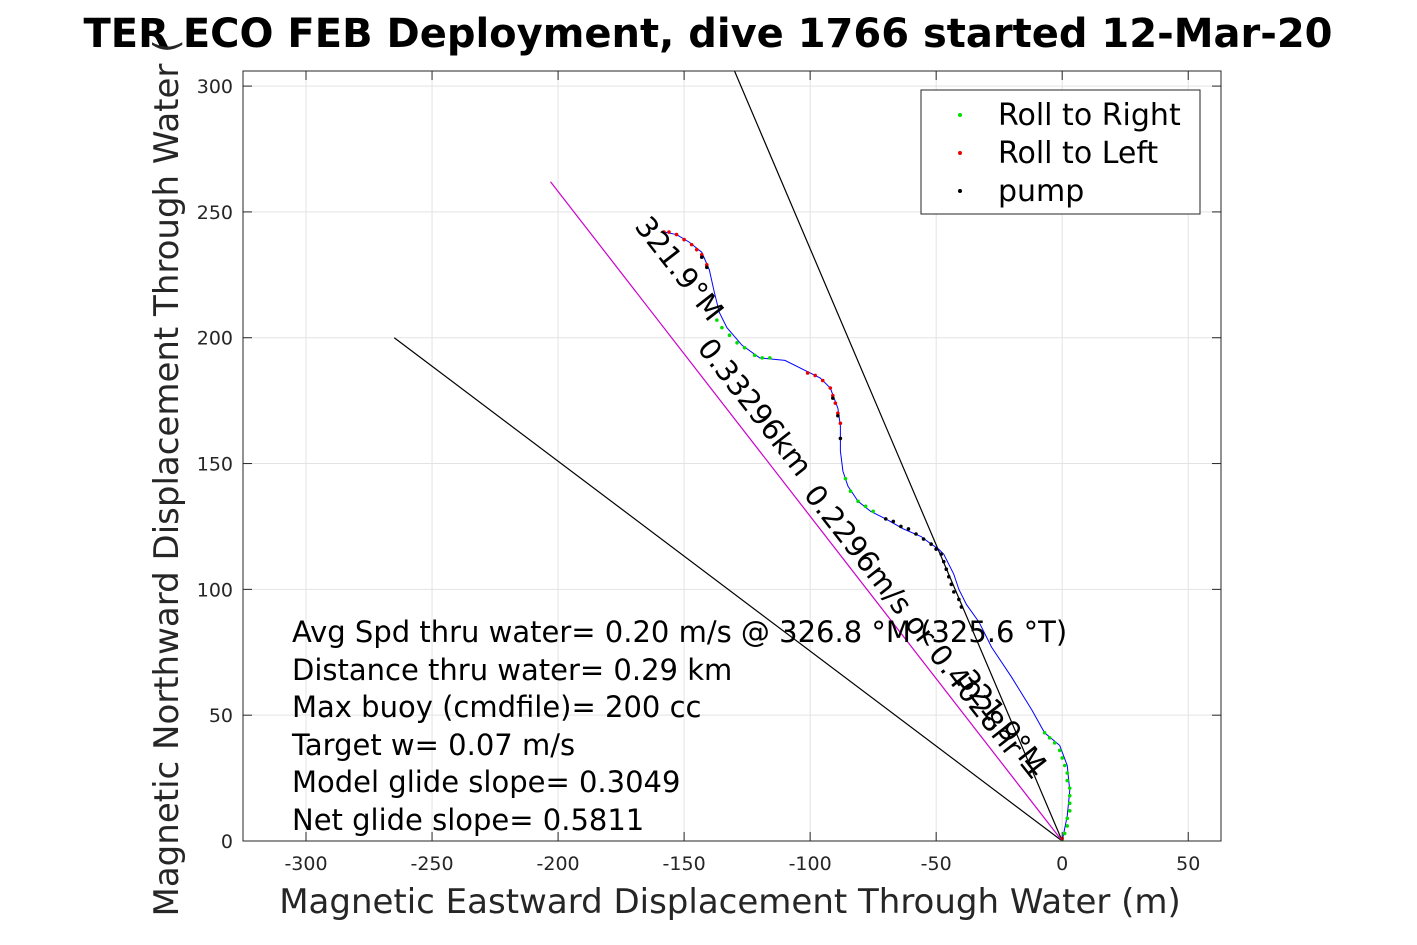 This screenshot has width=1417, height=945. Describe the element at coordinates (936, 864) in the screenshot. I see `x-tick-label: -50` at that location.